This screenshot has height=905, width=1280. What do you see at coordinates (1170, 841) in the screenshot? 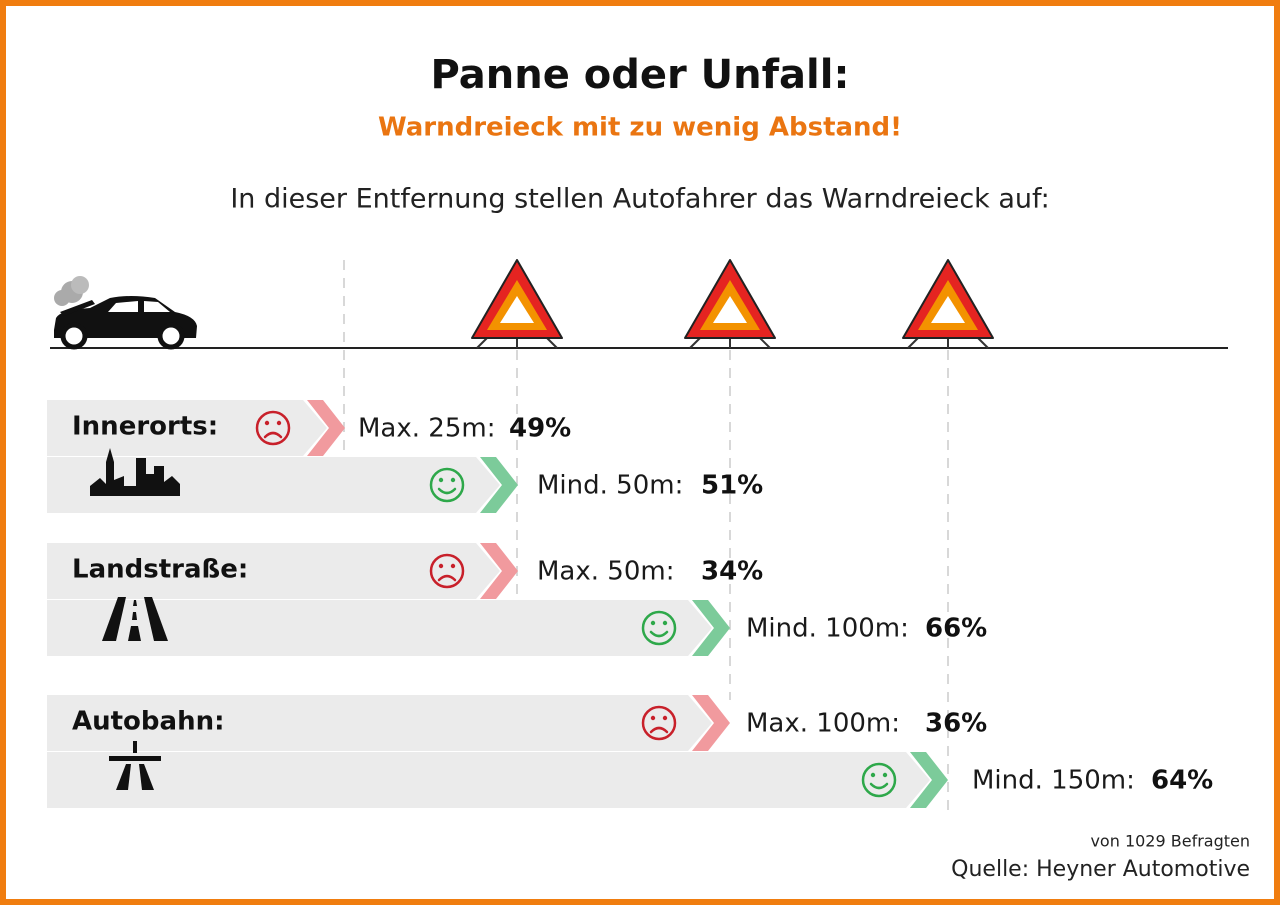
I see `sample-note: von 1029 Befragten` at bounding box center [1170, 841].